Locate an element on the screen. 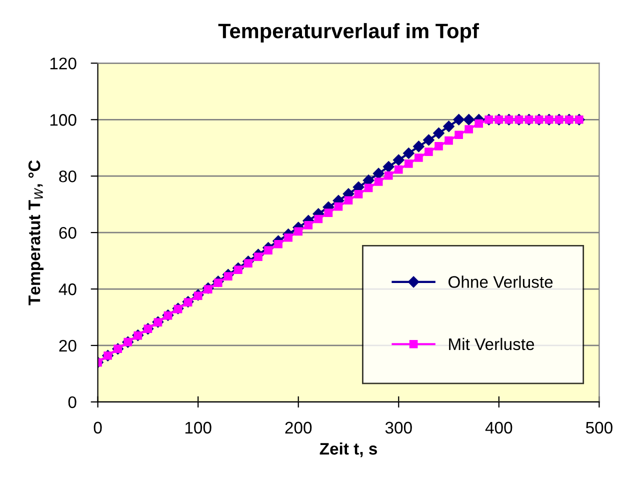 The width and height of the screenshot is (619, 486). x-tick-label: 500 is located at coordinates (599, 428).